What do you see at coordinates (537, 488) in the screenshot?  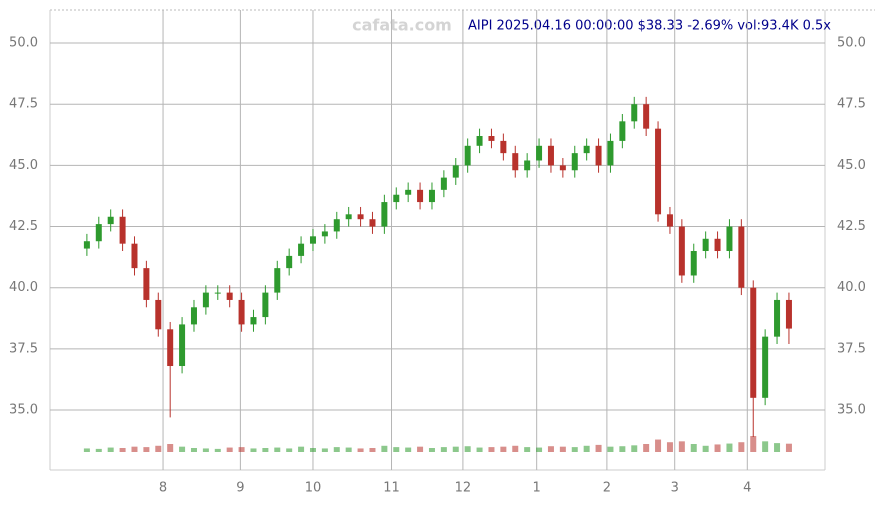 I see `x-tick-label: 1` at bounding box center [537, 488].